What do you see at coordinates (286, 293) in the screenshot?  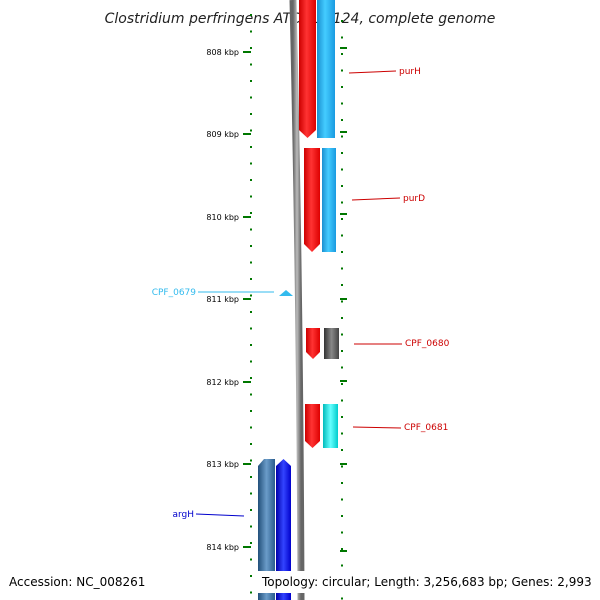 I see `gene-cpf0679` at bounding box center [286, 293].